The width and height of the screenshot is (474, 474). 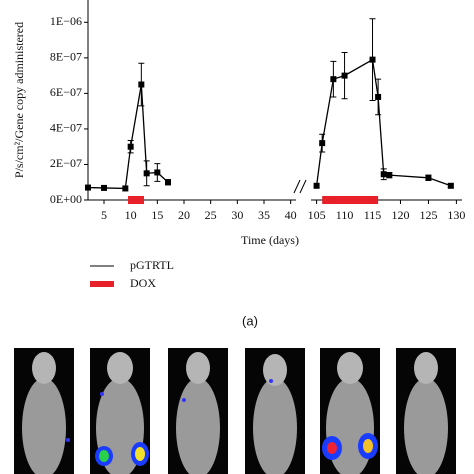 I want to click on x-tick-label: 5, so click(x=104, y=215).